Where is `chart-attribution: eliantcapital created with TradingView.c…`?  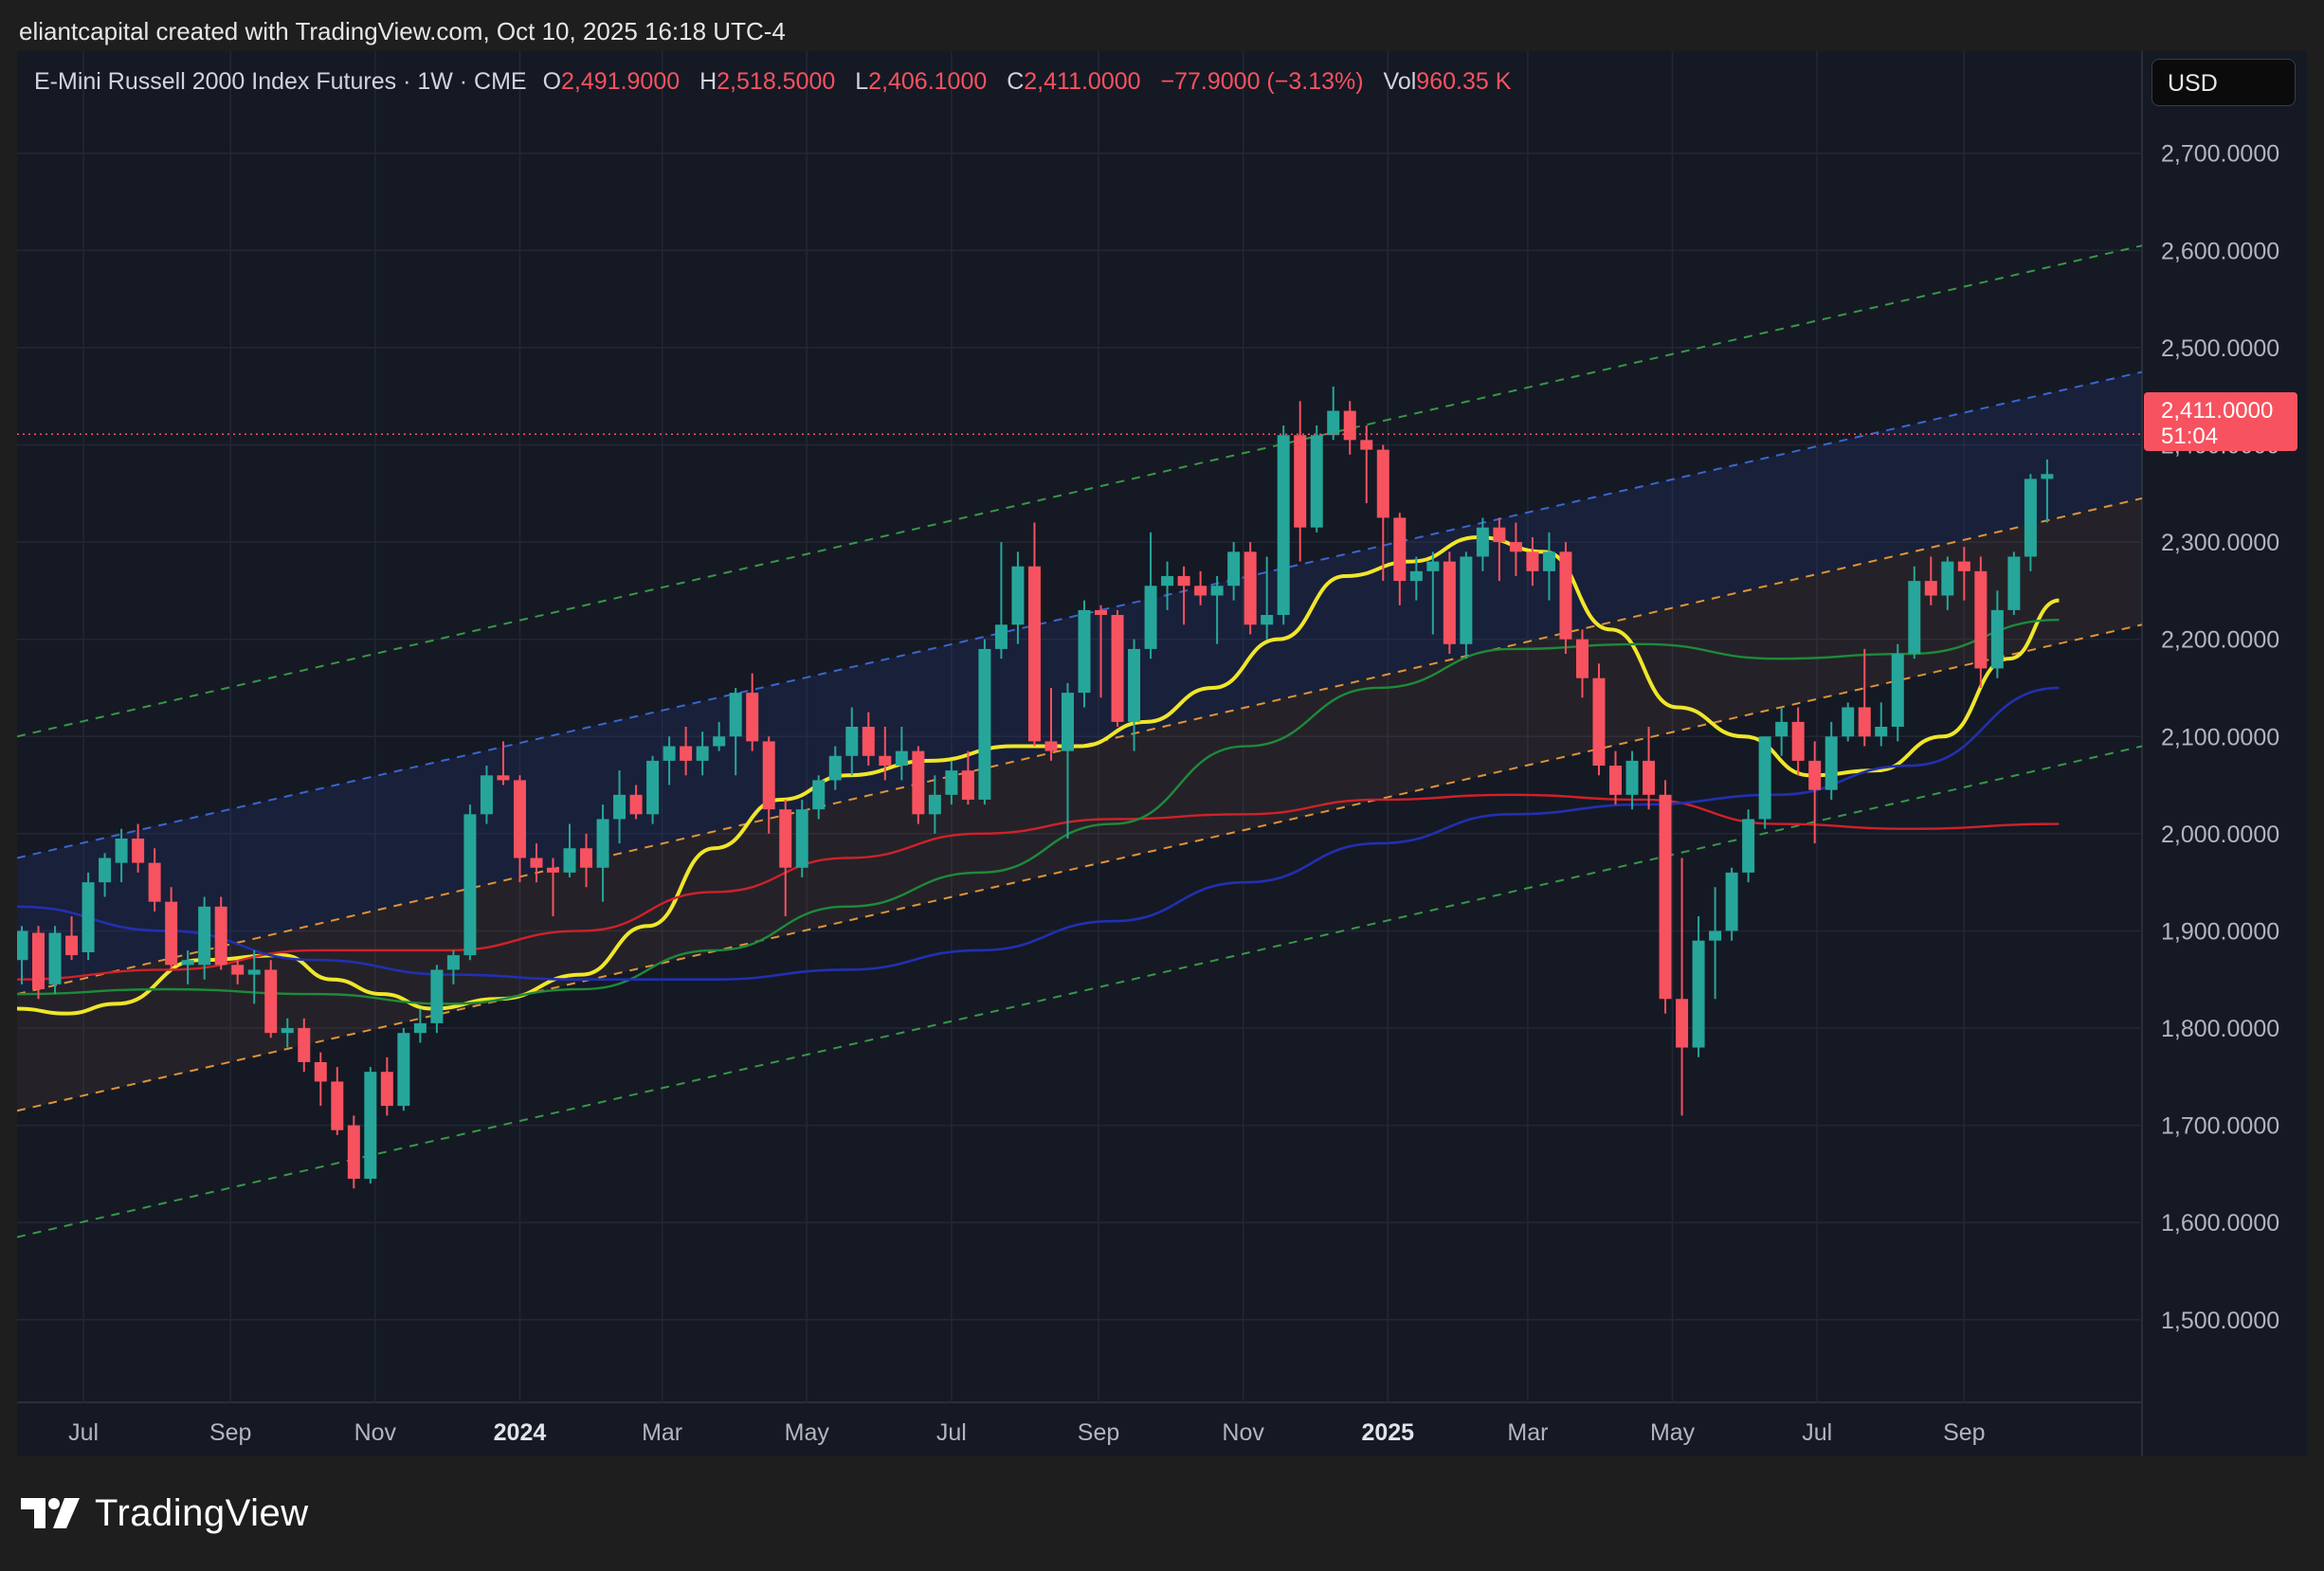 chart-attribution: eliantcapital created with TradingView.c… is located at coordinates (402, 31).